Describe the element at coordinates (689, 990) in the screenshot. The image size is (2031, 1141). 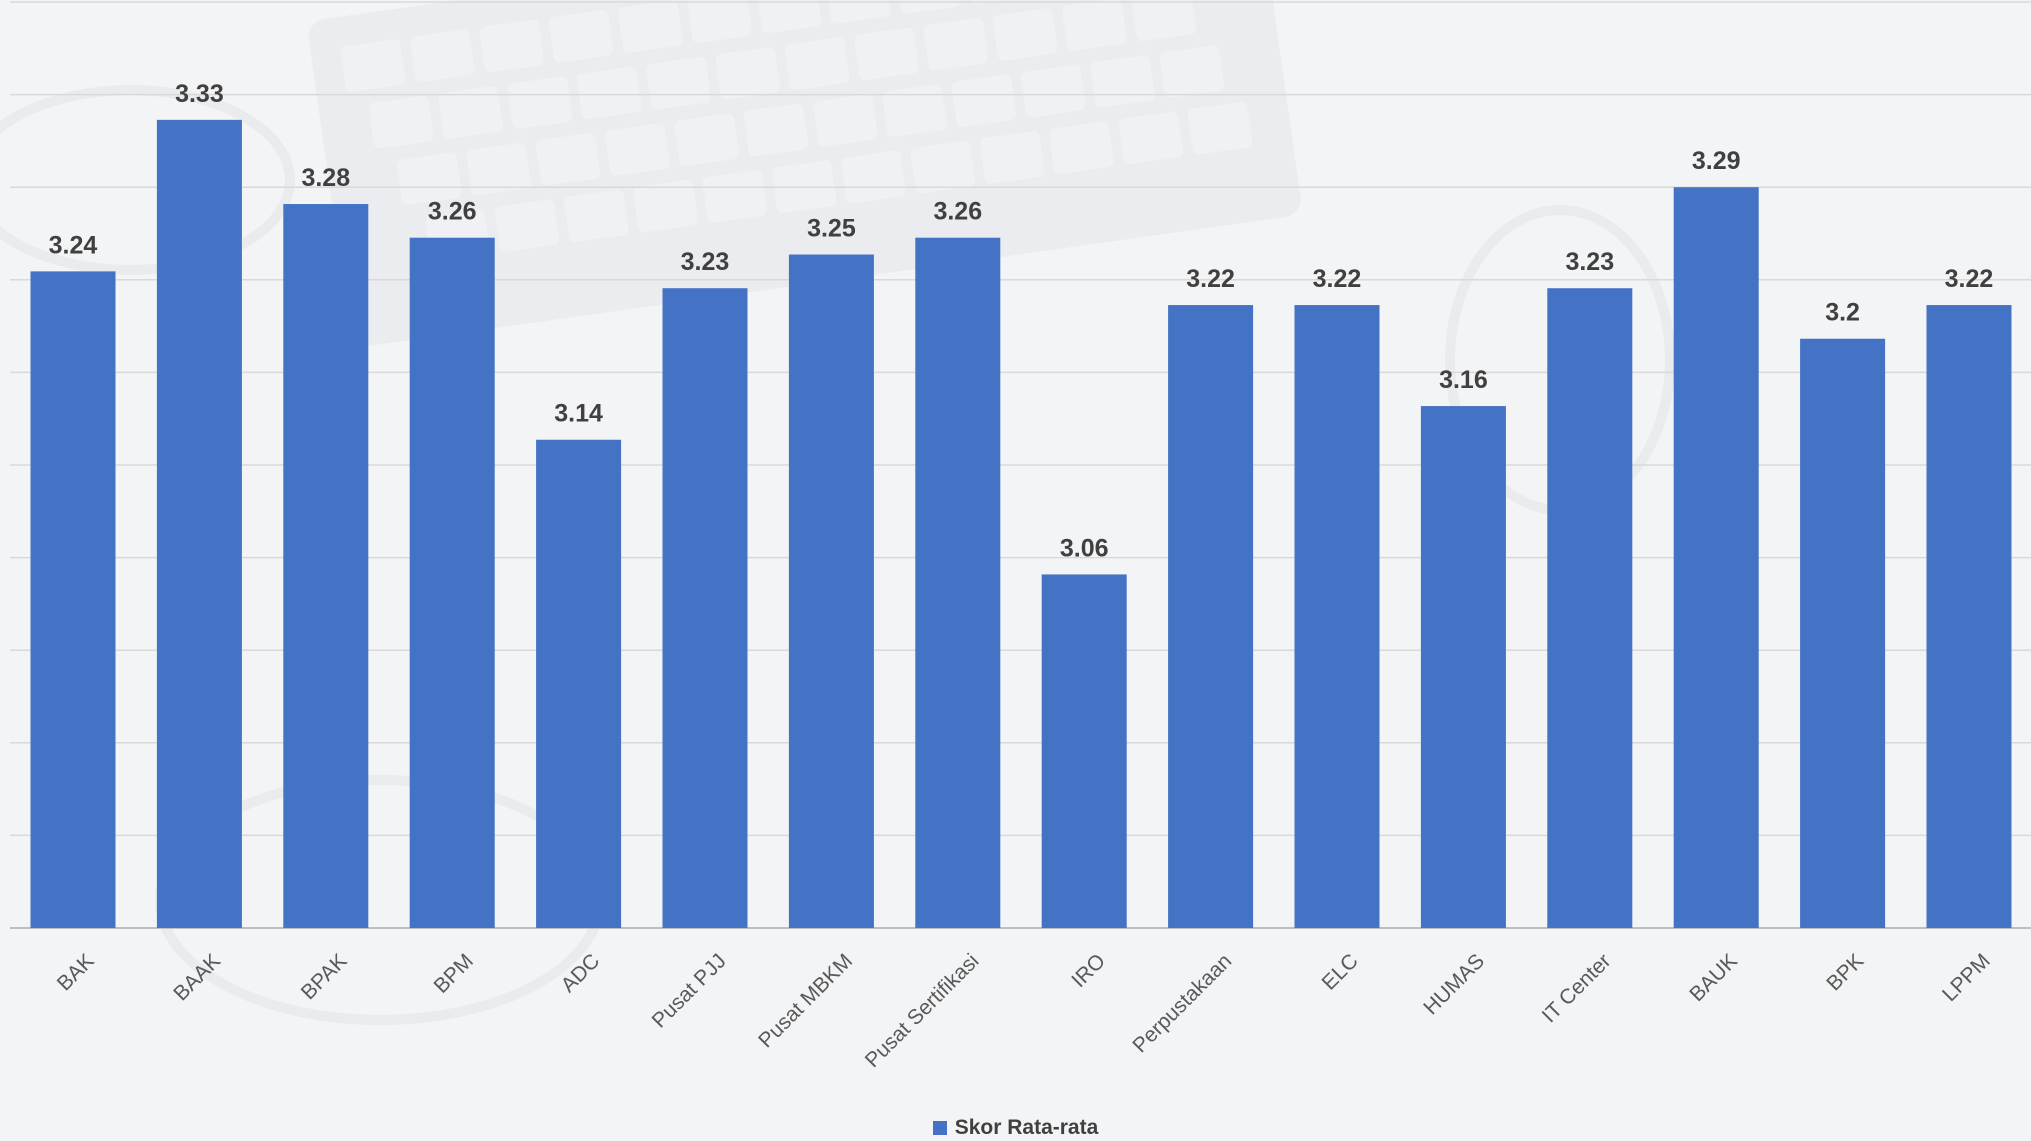
I see `category-label: Pusat PJJ` at that location.